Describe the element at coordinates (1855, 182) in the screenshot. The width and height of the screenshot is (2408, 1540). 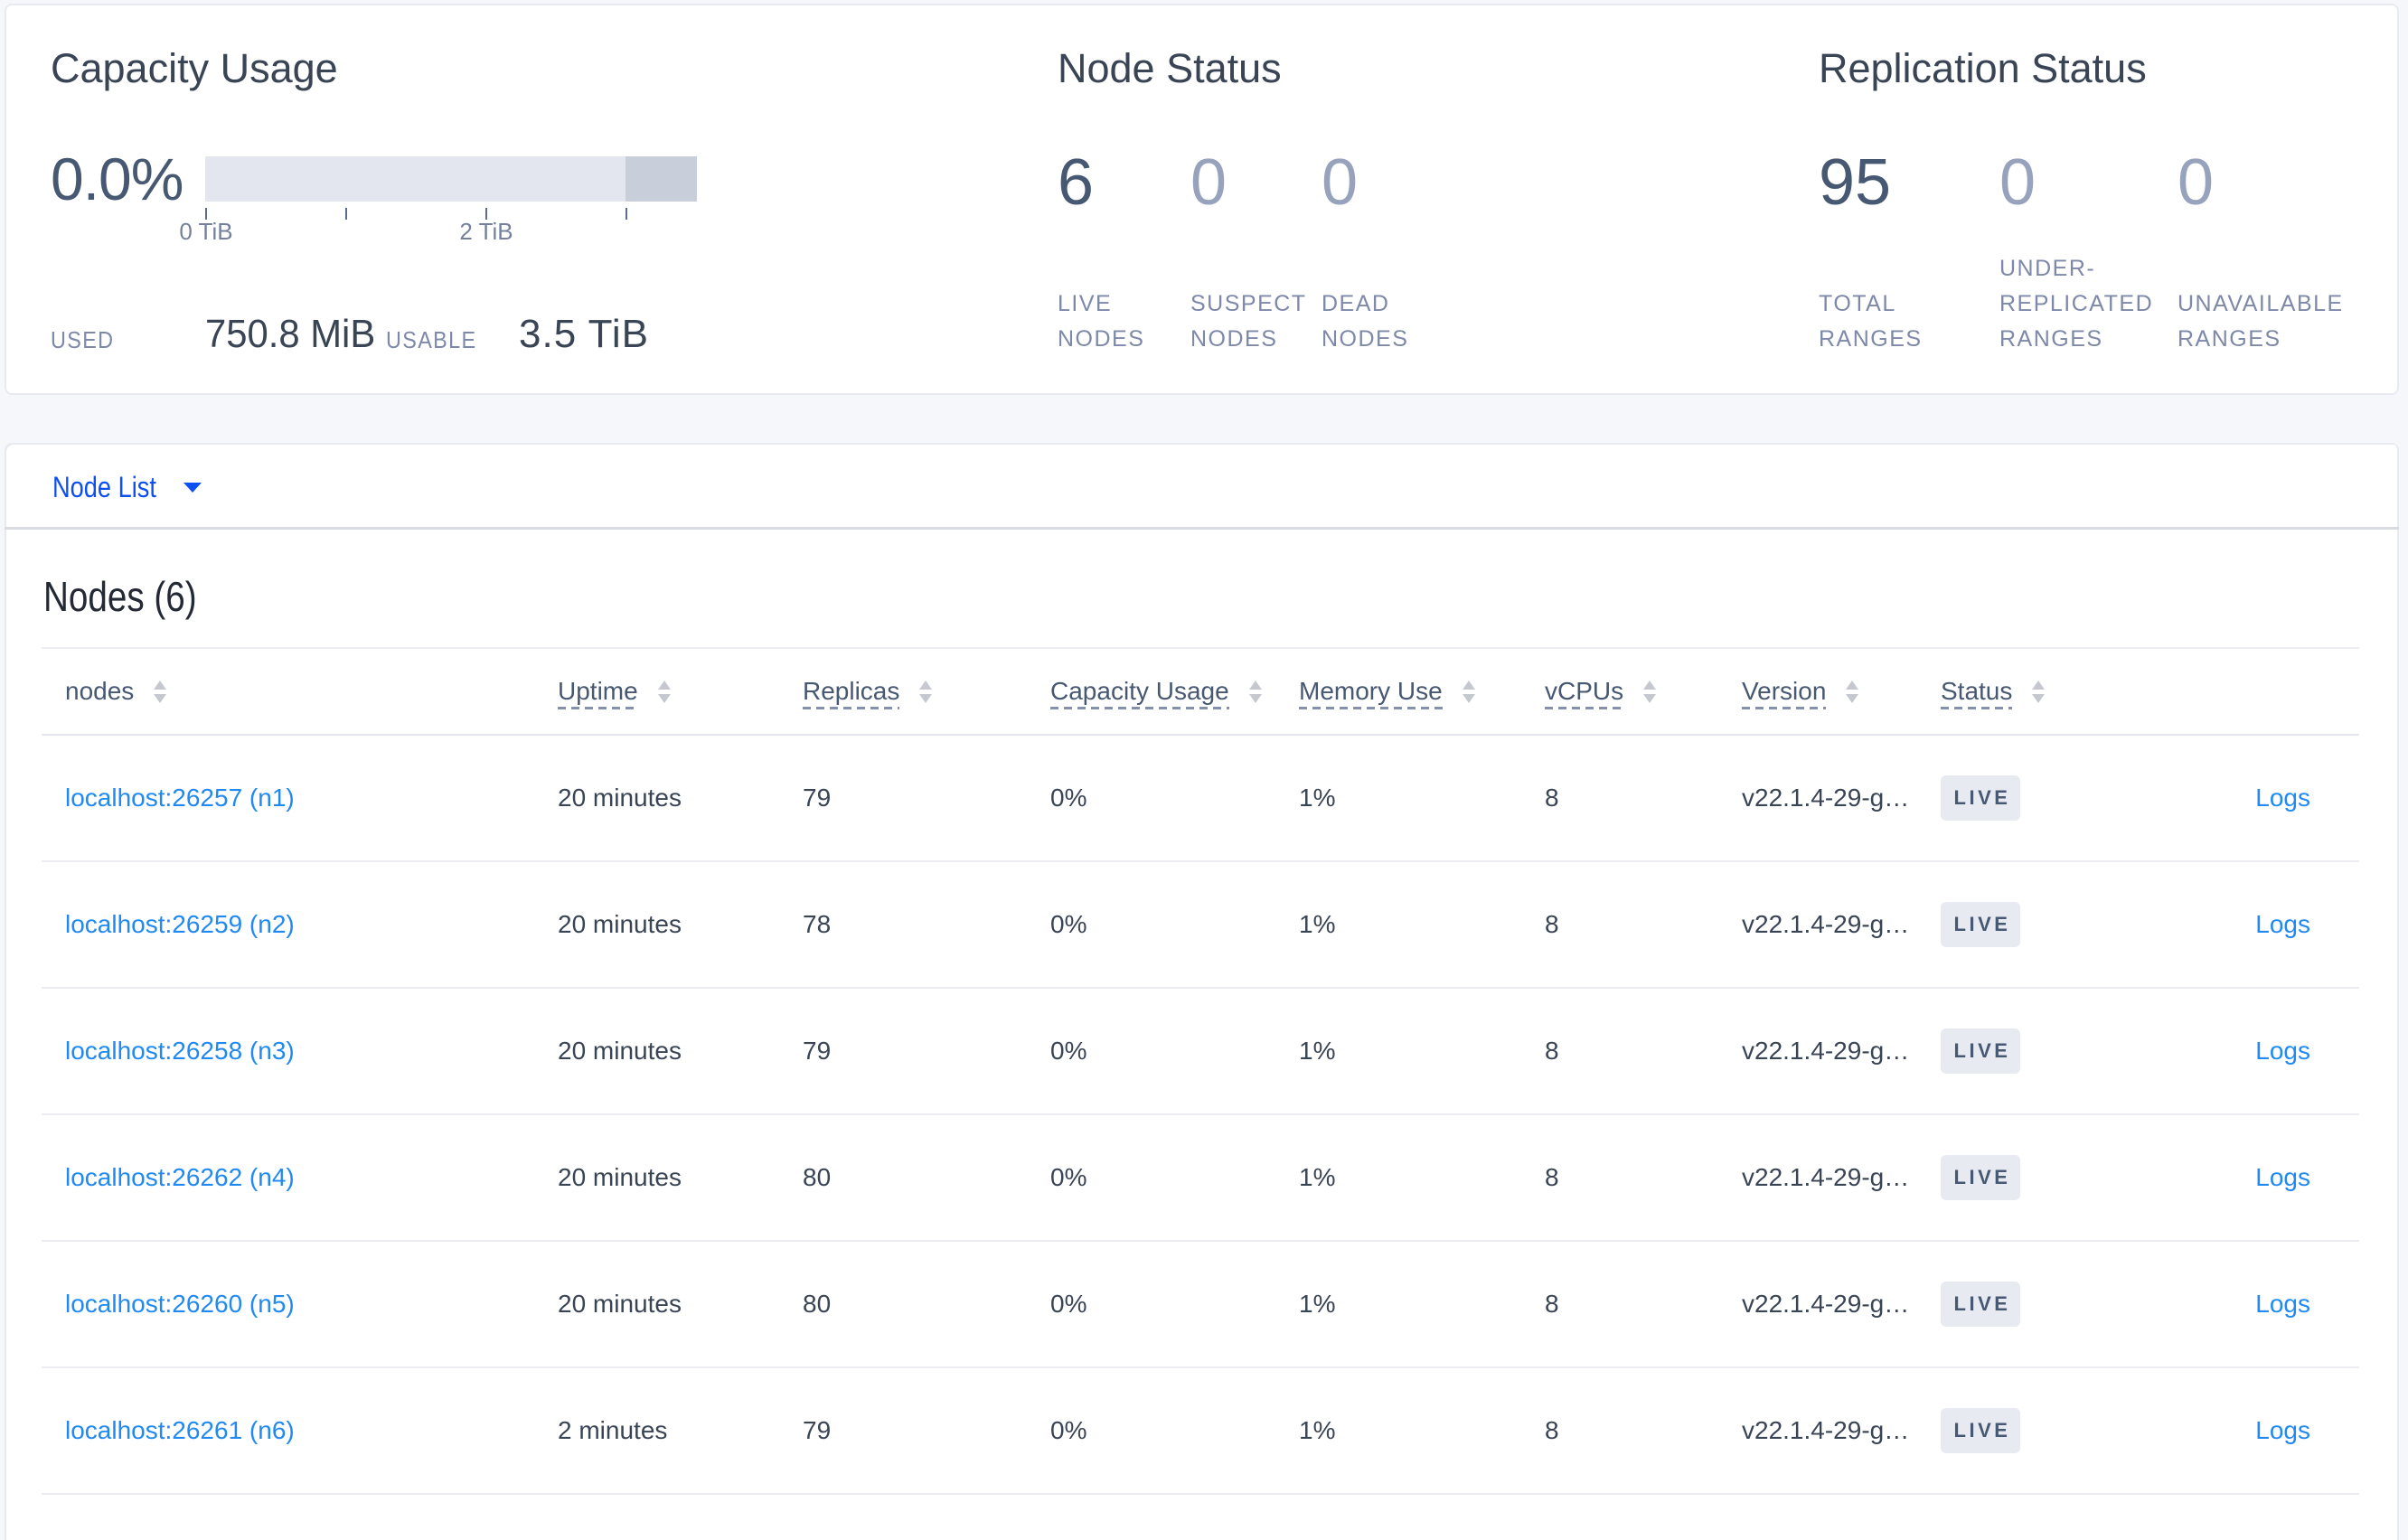
I see `total-ranges-value: 95` at that location.